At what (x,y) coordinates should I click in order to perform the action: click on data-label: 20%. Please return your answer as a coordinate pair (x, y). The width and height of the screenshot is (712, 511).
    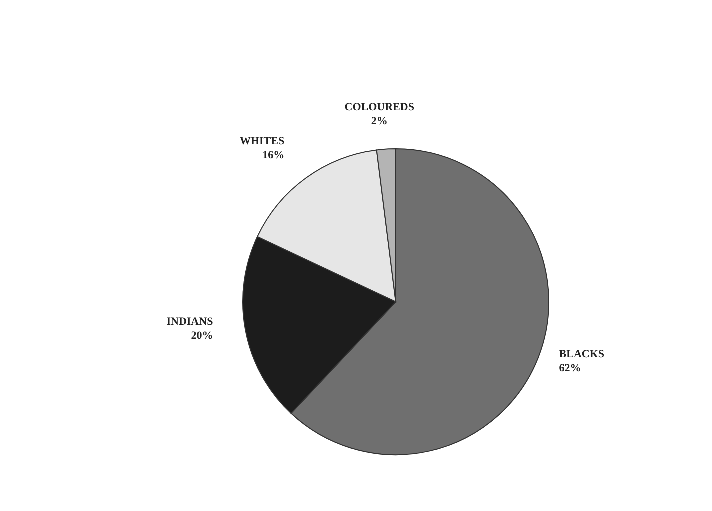
    Looking at the image, I should click on (202, 336).